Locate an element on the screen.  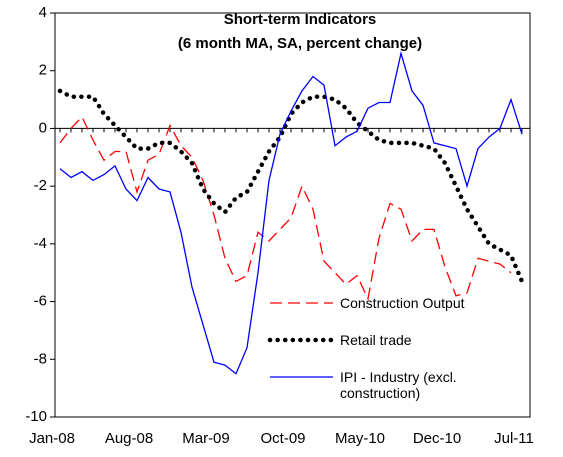
x-tick-label: Oct-09 is located at coordinates (282, 438).